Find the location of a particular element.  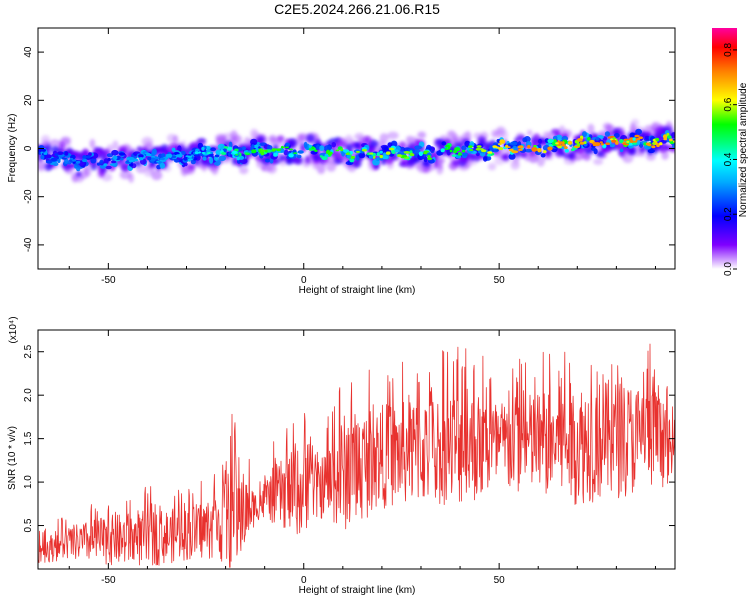

spectrogram-x-tick-label: 0 is located at coordinates (304, 280).